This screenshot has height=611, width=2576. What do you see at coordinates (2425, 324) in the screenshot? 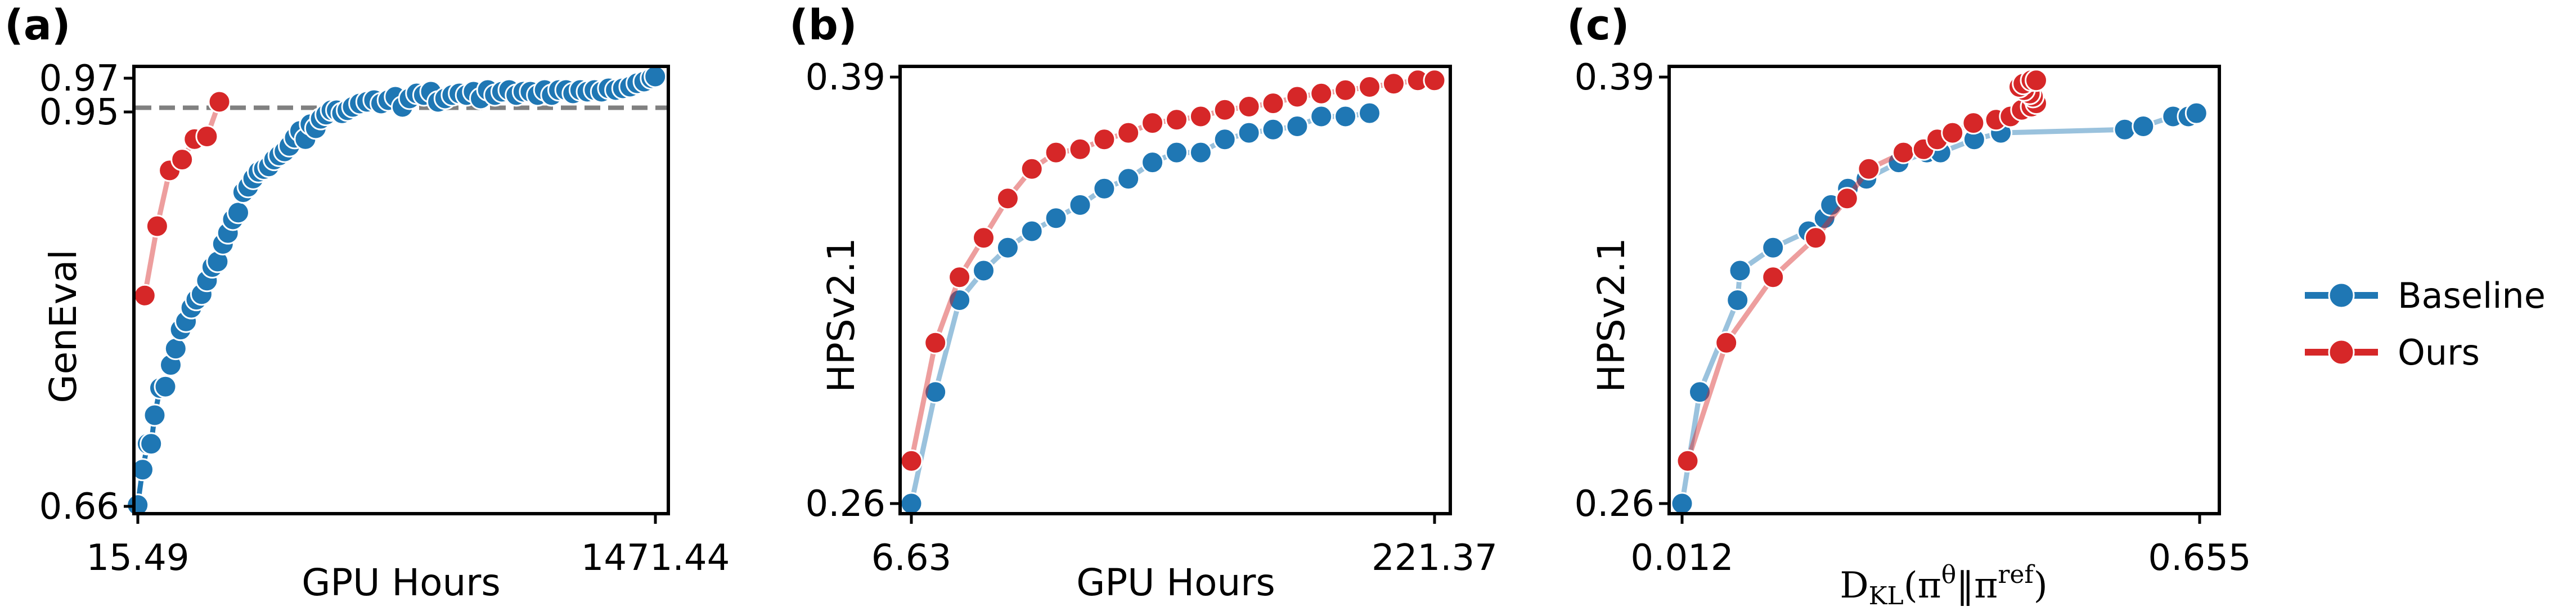
I see `legend: Baseline Ours` at bounding box center [2425, 324].